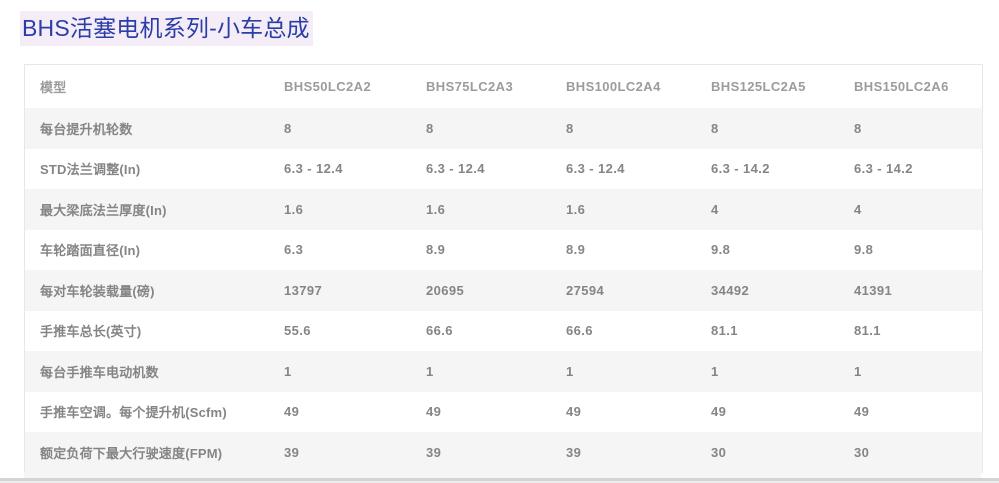 This screenshot has height=483, width=999. Describe the element at coordinates (502, 475) in the screenshot. I see `table-bottom-strip` at that location.